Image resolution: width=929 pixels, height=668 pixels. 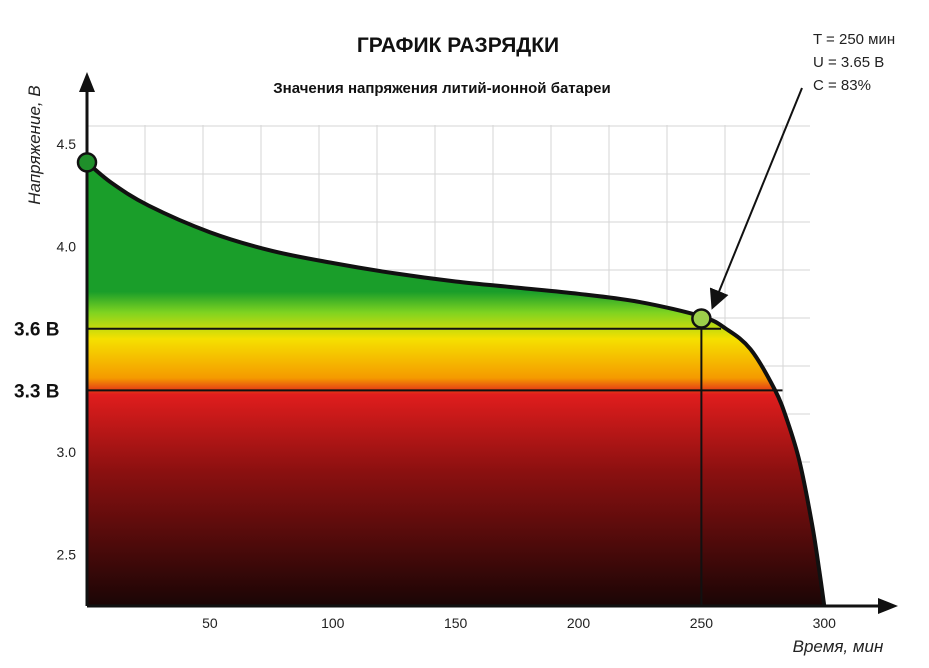 What do you see at coordinates (579, 623) in the screenshot?
I see `x-tick-label: 200` at bounding box center [579, 623].